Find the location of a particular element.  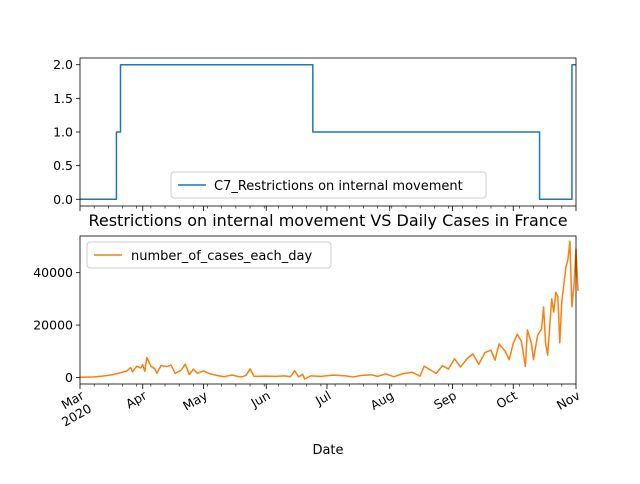

legend-label-daily-cases: number_of_cases_each_day is located at coordinates (221, 256).